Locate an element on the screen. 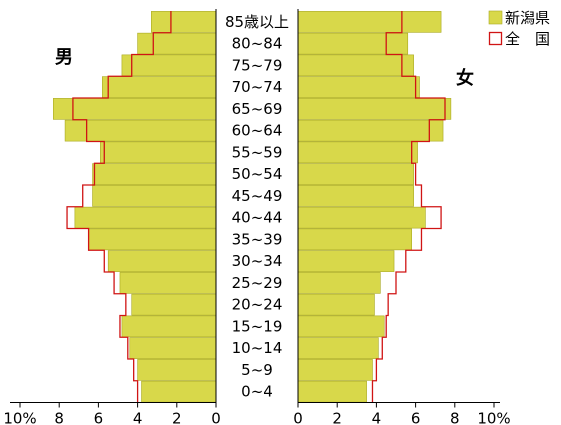  age-label-0: 85歳以上 is located at coordinates (257, 22).